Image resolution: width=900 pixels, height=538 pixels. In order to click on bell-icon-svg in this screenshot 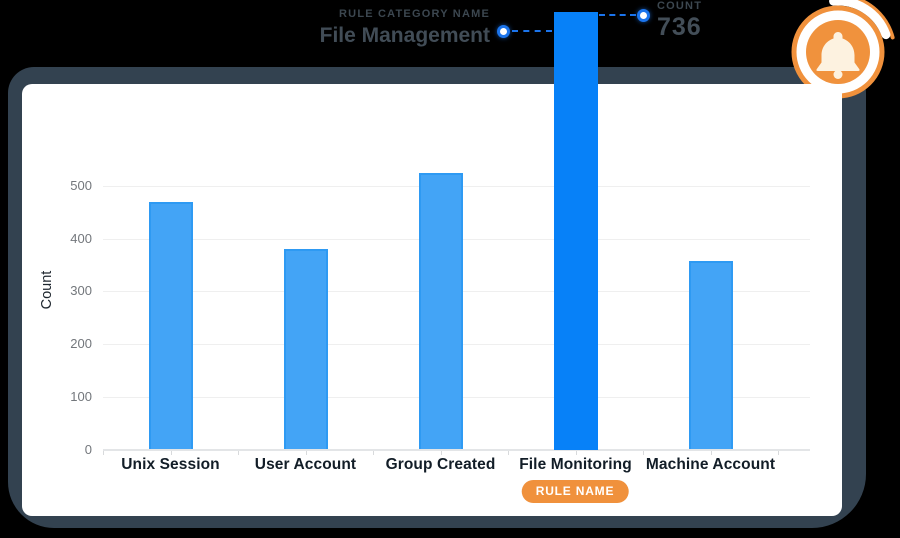, I will do `click(843, 49)`.